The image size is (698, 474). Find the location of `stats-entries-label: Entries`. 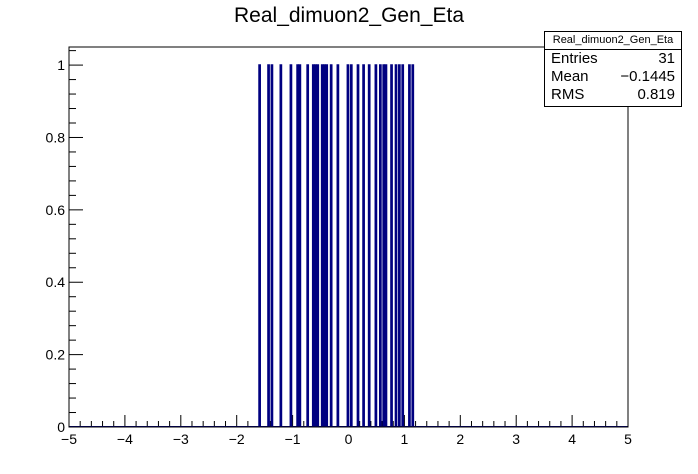

stats-entries-label: Entries is located at coordinates (574, 58).